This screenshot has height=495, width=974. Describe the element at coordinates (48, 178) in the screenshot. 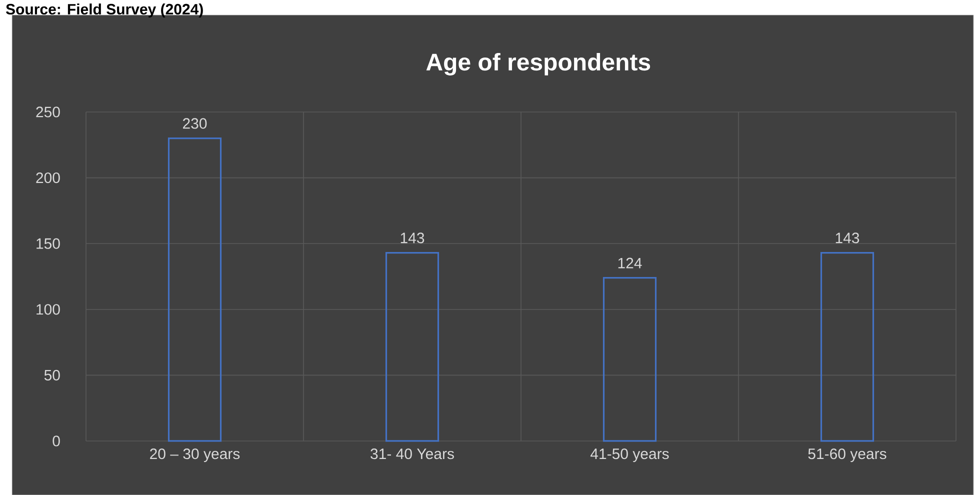

I see `y-tick-label: 200` at that location.